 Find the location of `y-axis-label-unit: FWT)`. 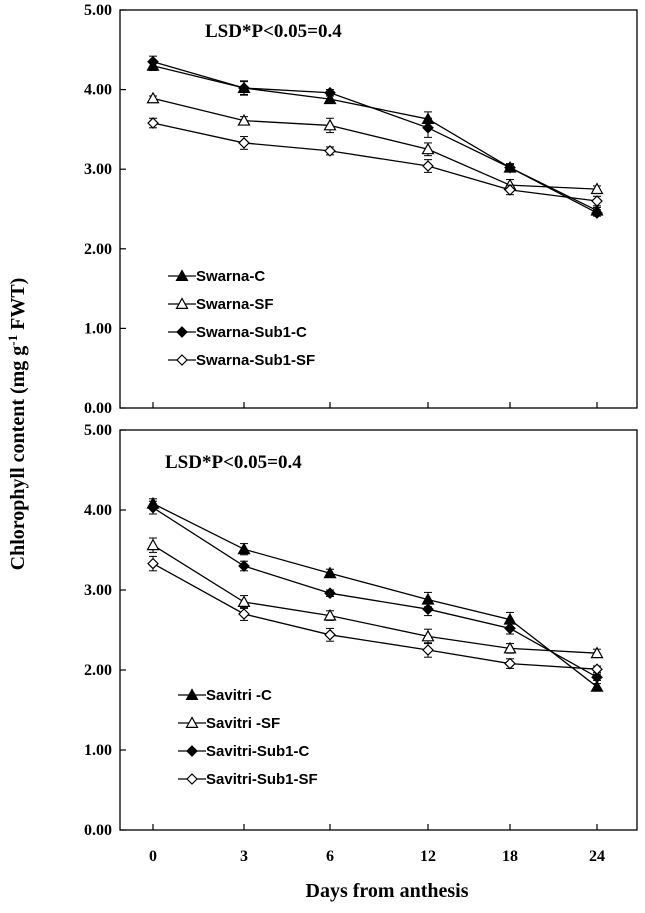

y-axis-label-unit: FWT) is located at coordinates (18, 306).